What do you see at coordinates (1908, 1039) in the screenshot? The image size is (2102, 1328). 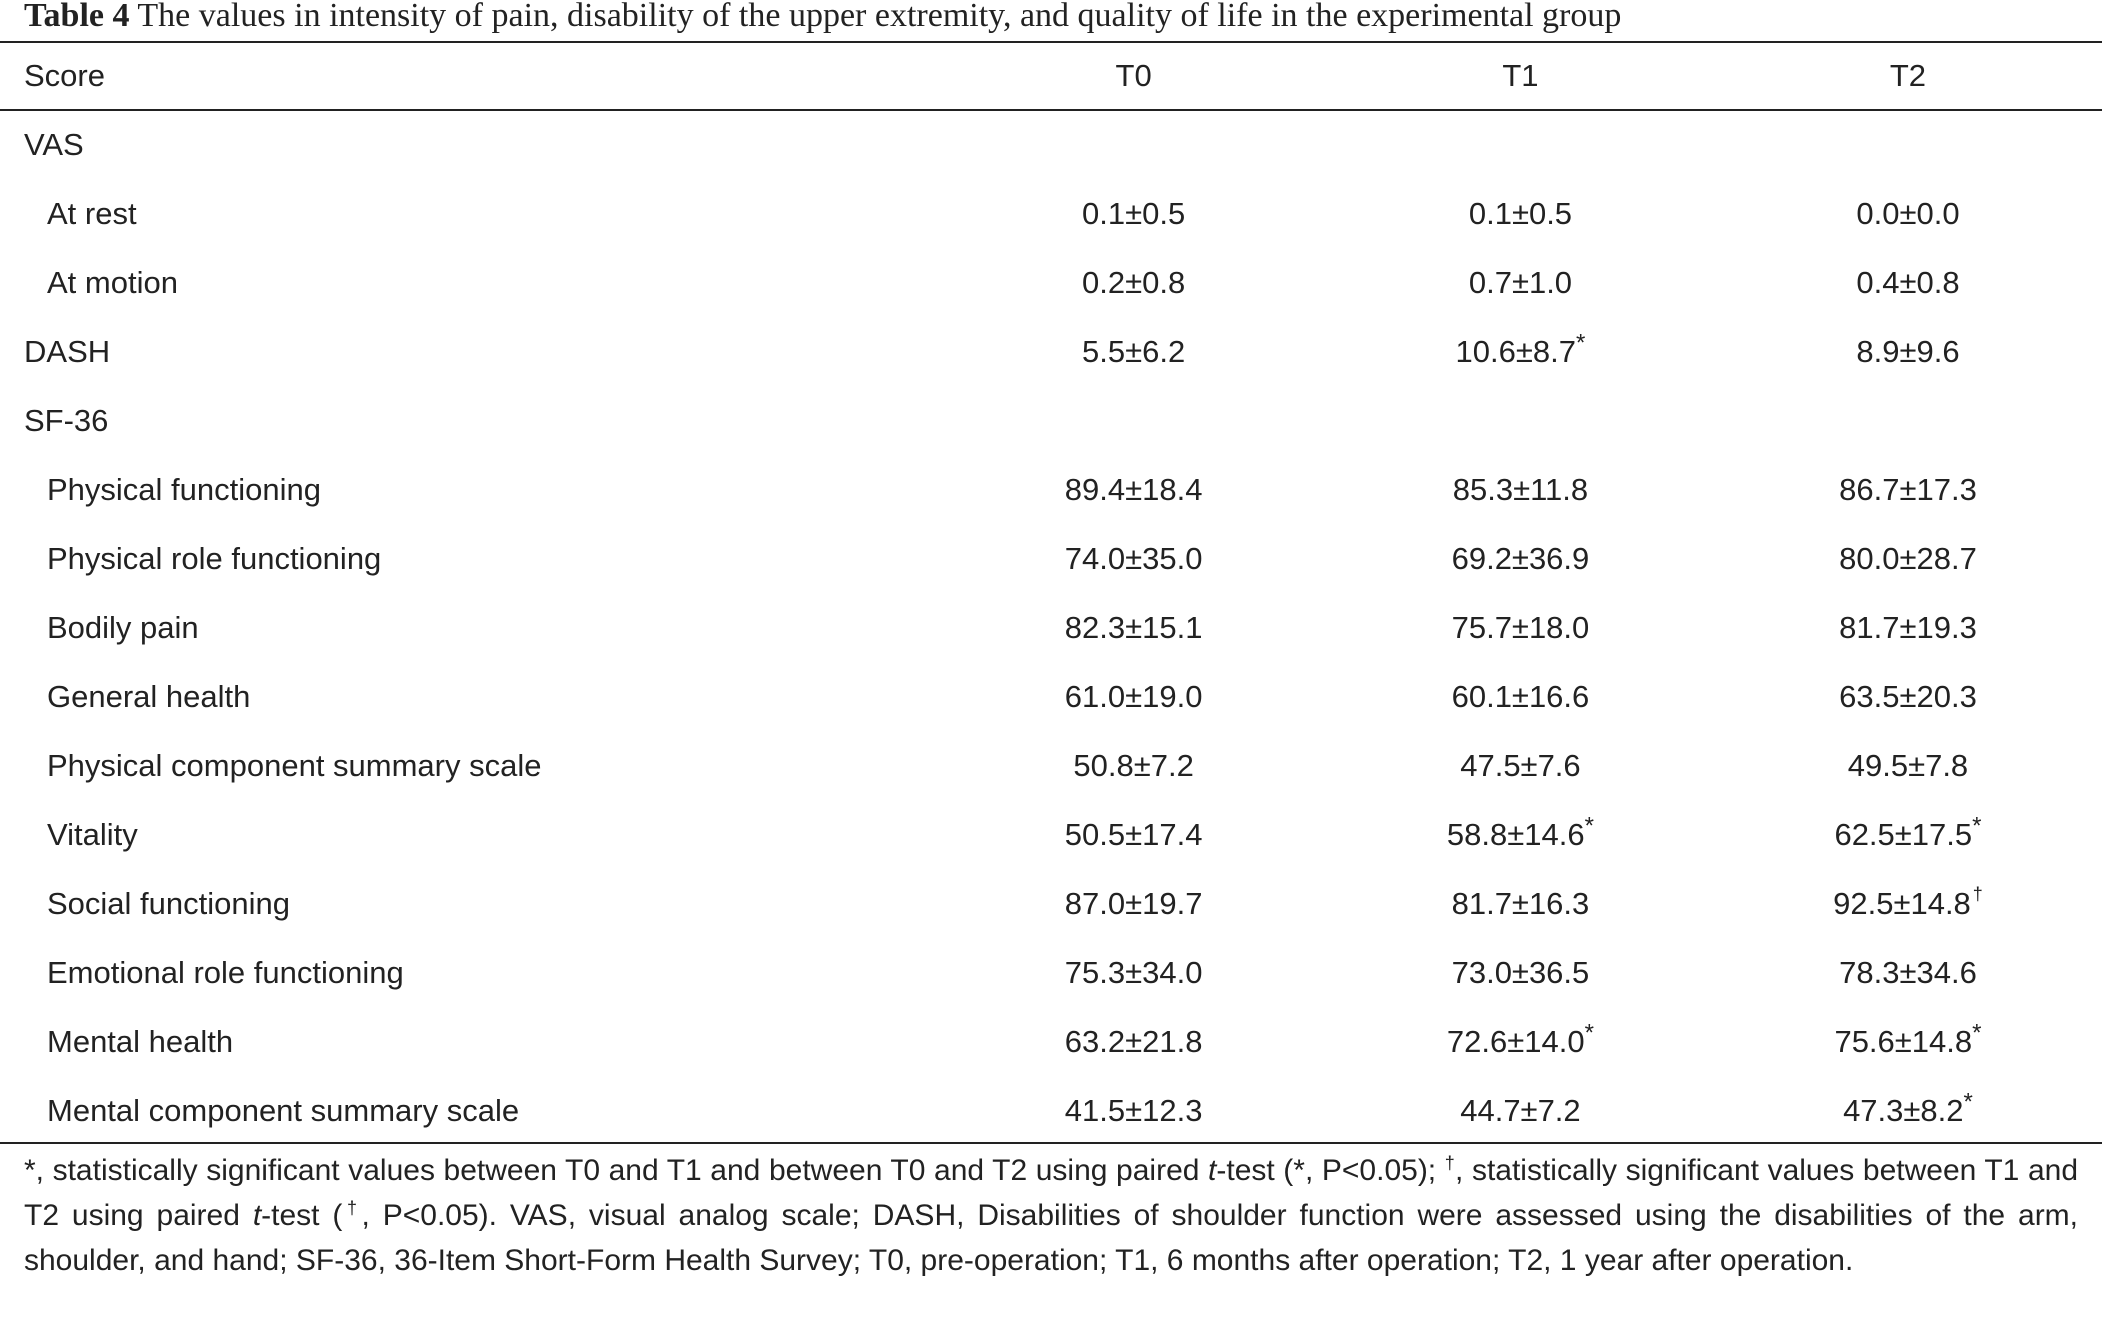 I see `cell-t2: 75.6±14.8*` at bounding box center [1908, 1039].